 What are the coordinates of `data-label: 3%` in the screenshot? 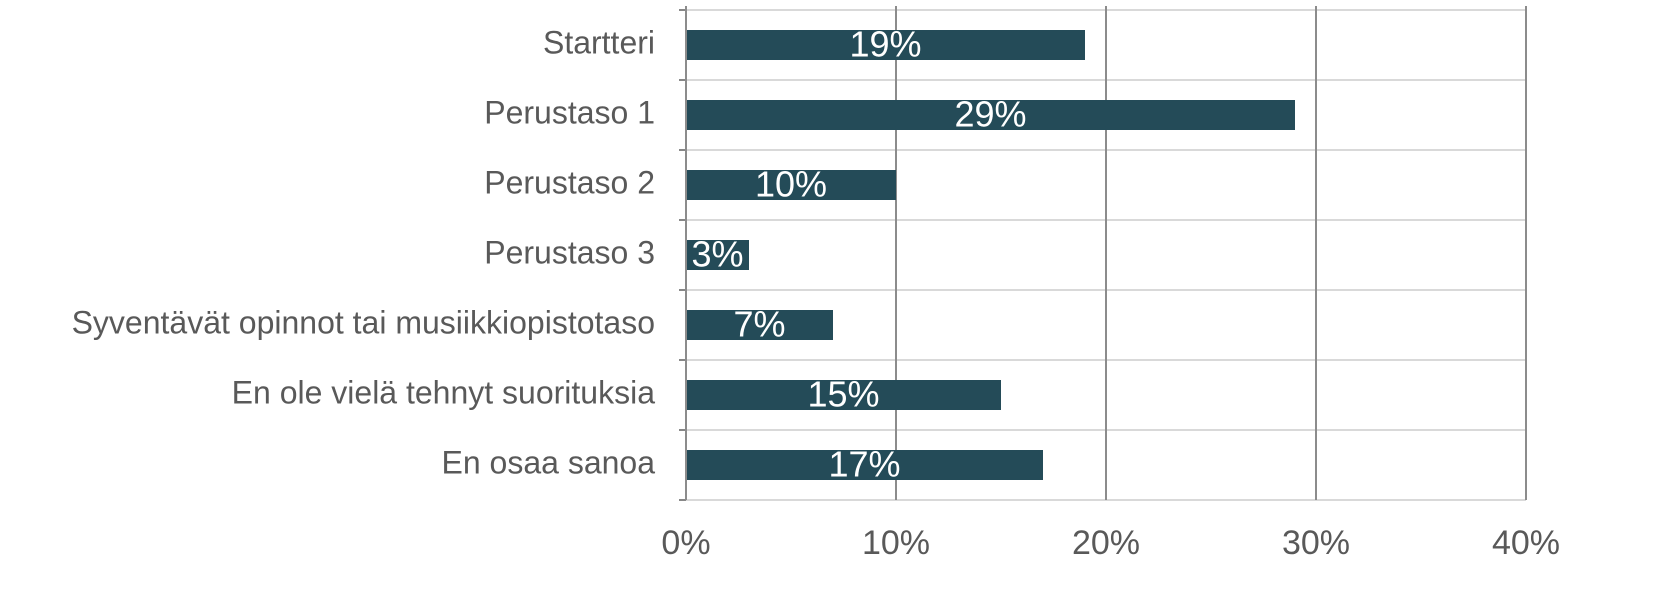 It's located at (717, 254).